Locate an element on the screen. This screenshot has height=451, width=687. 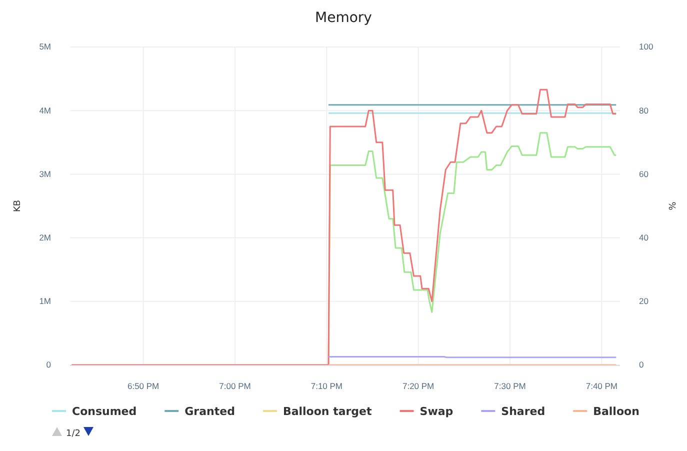
x-tick-label: 7:10 PM is located at coordinates (326, 386).